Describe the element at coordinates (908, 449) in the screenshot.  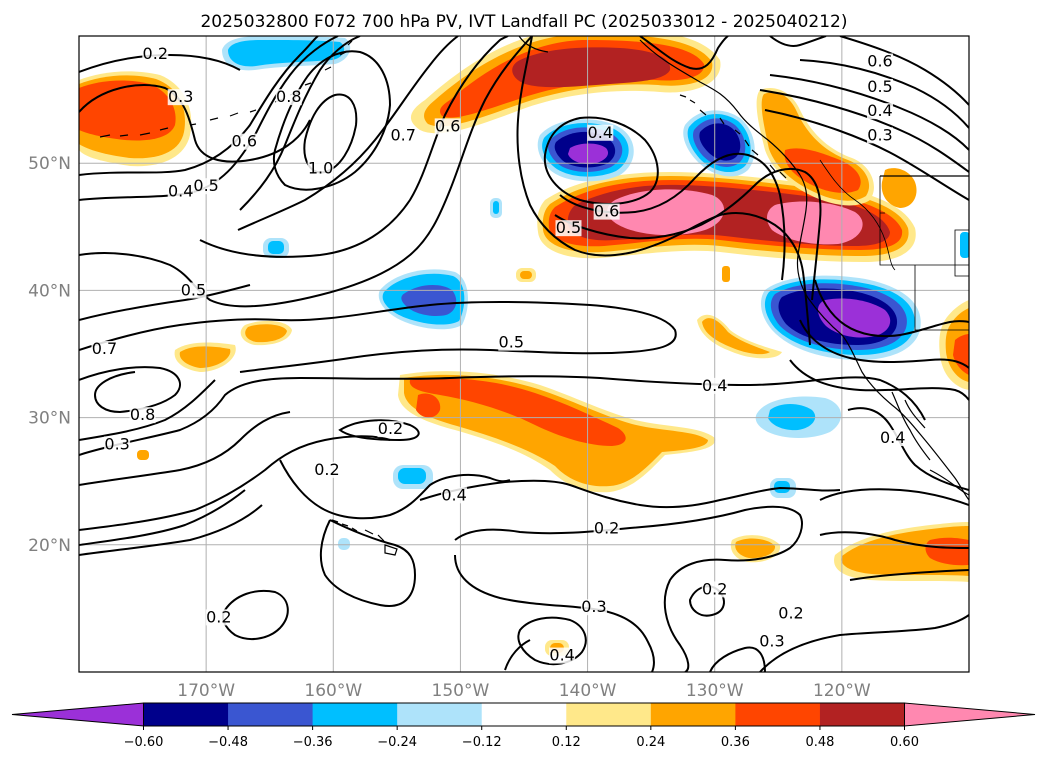
I see `pv-contour-04-east` at that location.